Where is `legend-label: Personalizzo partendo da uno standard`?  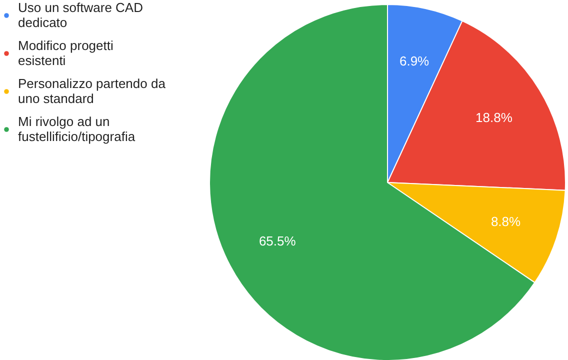 legend-label: Personalizzo partendo da uno standard is located at coordinates (92, 91).